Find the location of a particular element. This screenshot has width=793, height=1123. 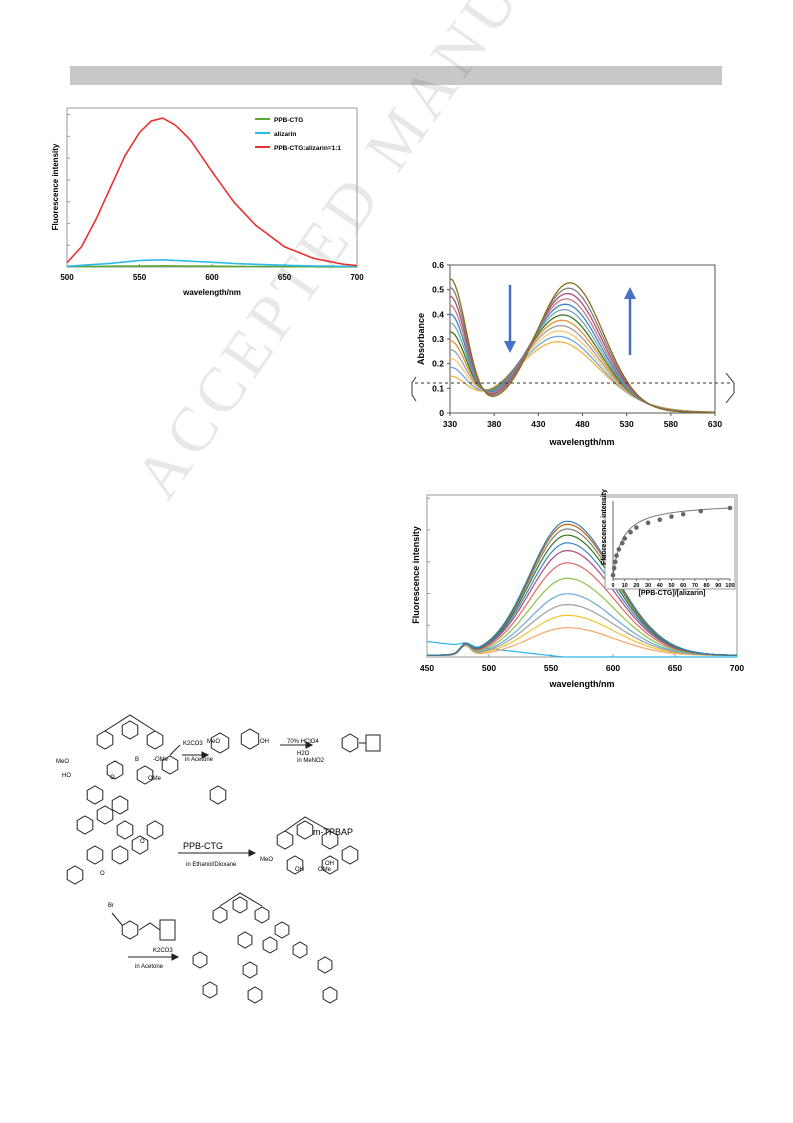

x-tick-label: 630 is located at coordinates (715, 424).